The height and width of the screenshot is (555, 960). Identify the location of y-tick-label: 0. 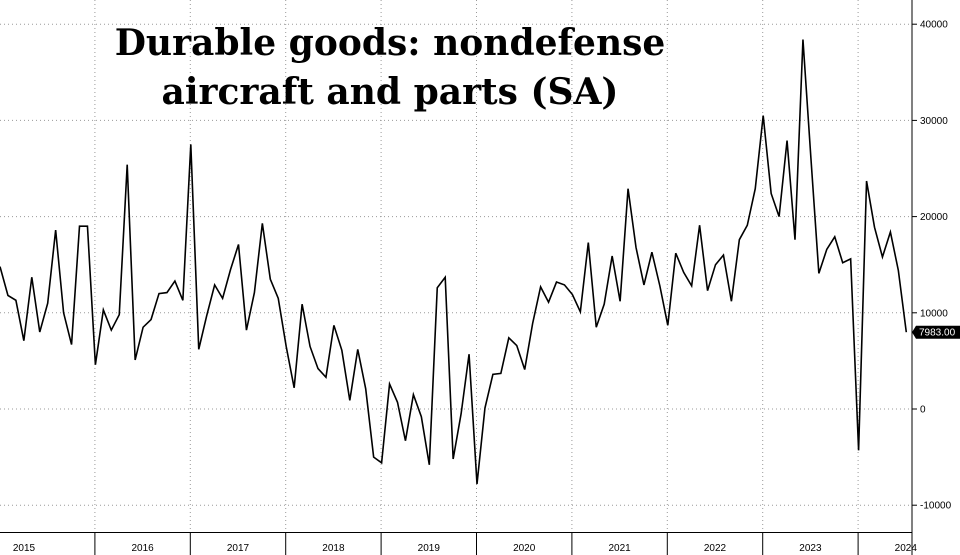
(923, 410).